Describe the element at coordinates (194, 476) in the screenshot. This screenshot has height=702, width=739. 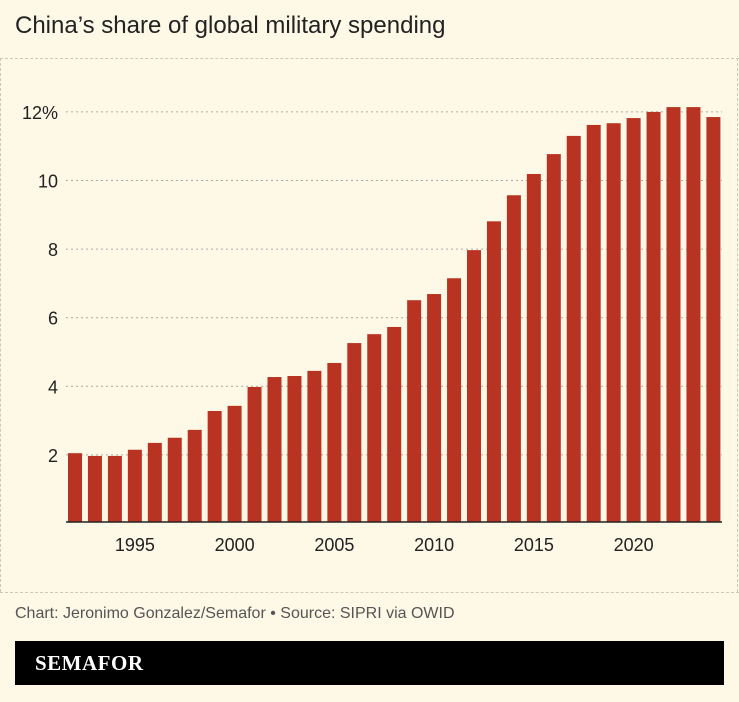
I see `bar-1998` at that location.